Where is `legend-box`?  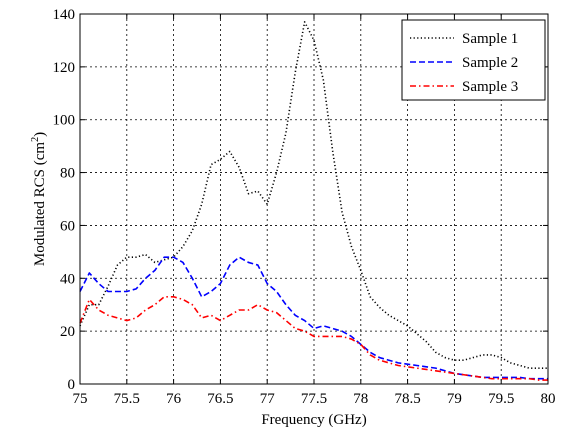
legend-box is located at coordinates (473, 60).